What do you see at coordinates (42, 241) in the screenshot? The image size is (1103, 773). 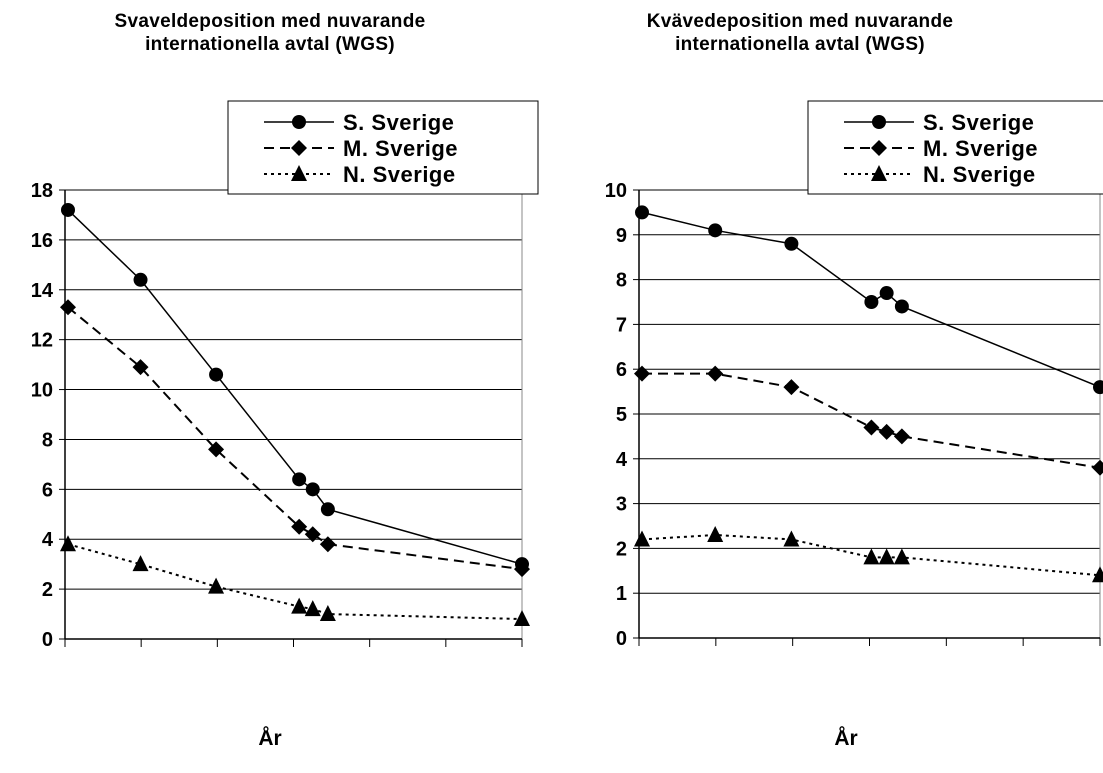 I see `y-tick-label: 16` at bounding box center [42, 241].